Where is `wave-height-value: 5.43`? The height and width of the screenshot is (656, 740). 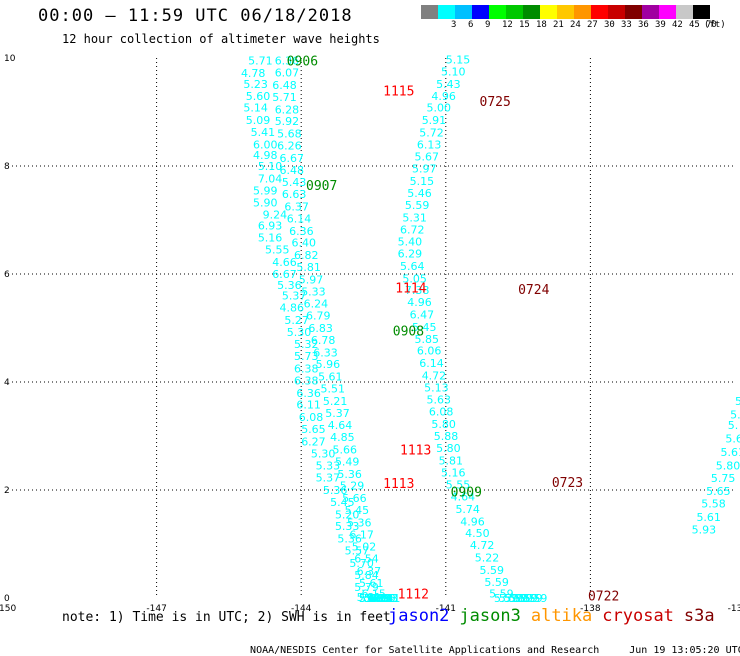 wave-height-value: 5.43 is located at coordinates (448, 84).